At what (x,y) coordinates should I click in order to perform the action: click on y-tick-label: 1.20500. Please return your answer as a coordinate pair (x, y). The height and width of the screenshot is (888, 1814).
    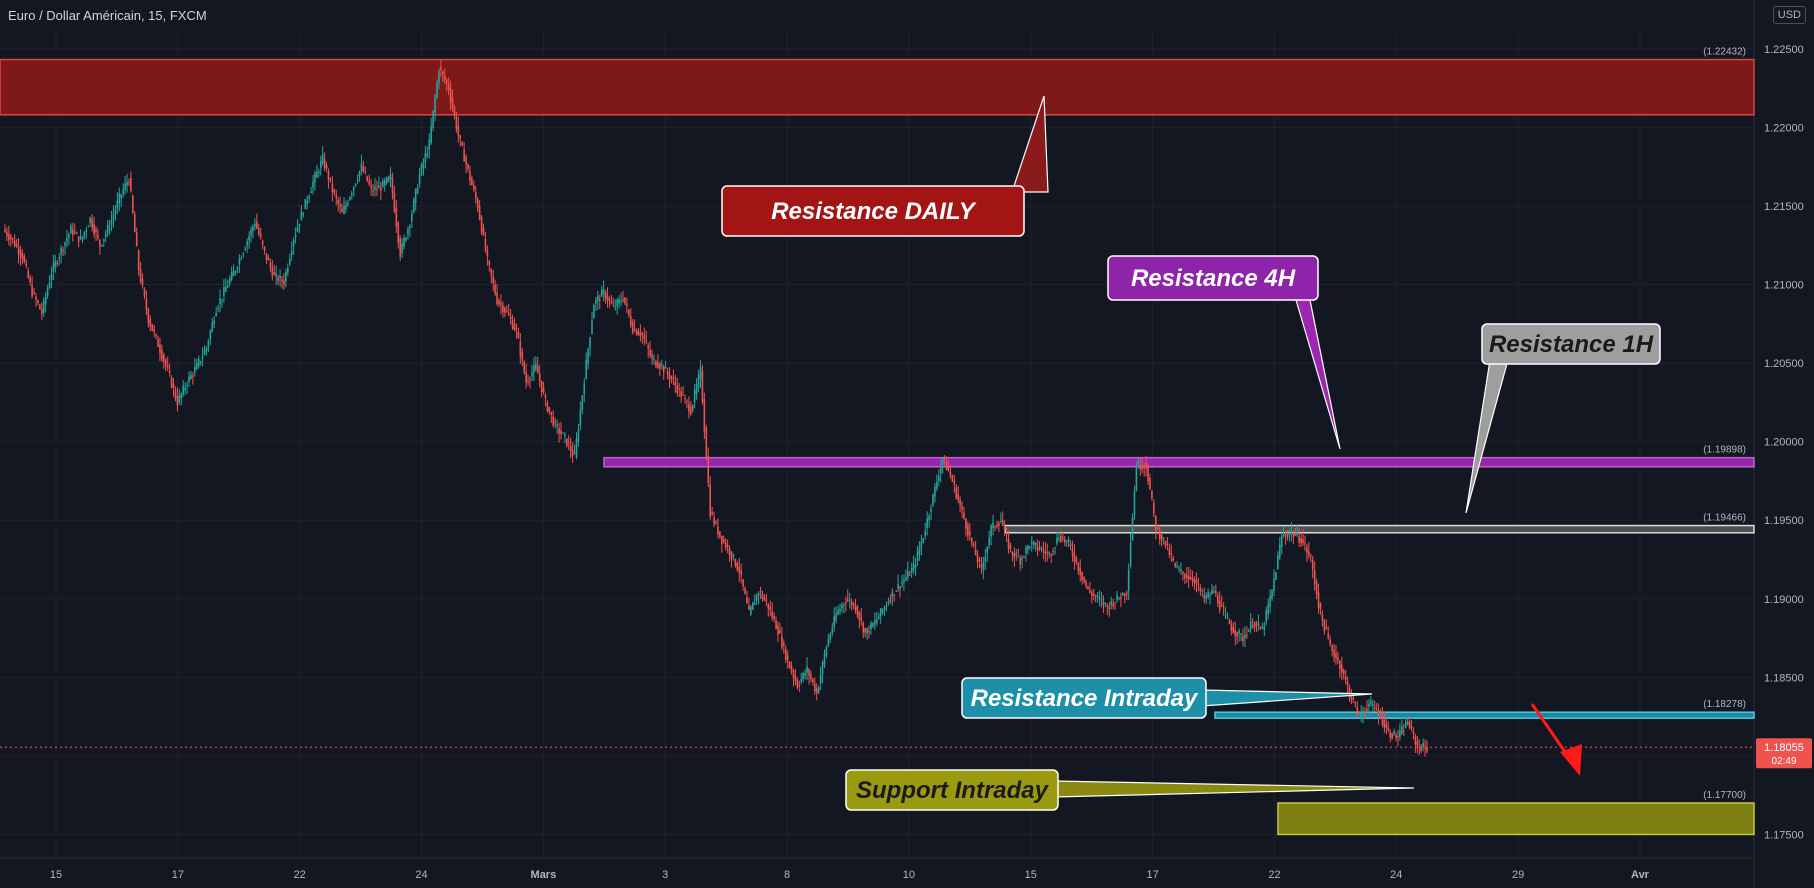
    Looking at the image, I should click on (1784, 364).